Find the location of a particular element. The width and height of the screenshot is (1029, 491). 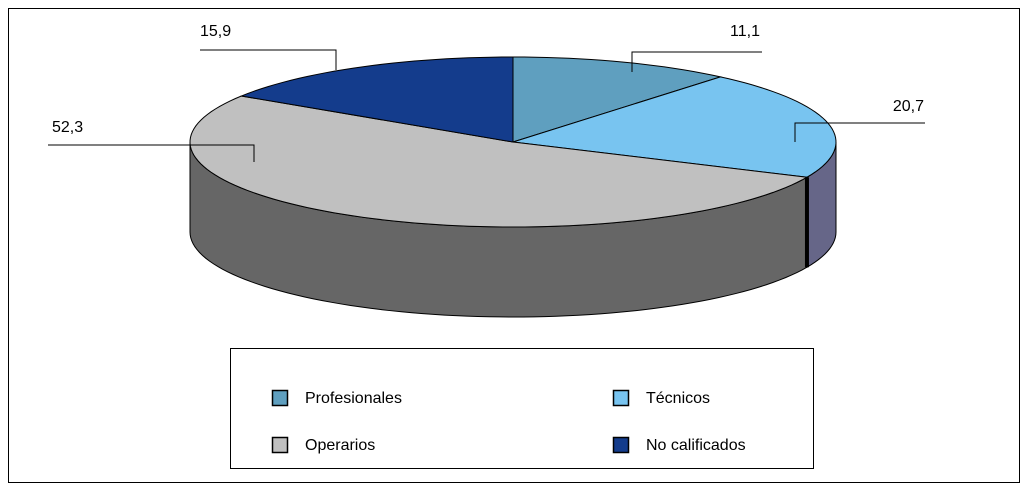

legend-label: Técnicos is located at coordinates (678, 398).